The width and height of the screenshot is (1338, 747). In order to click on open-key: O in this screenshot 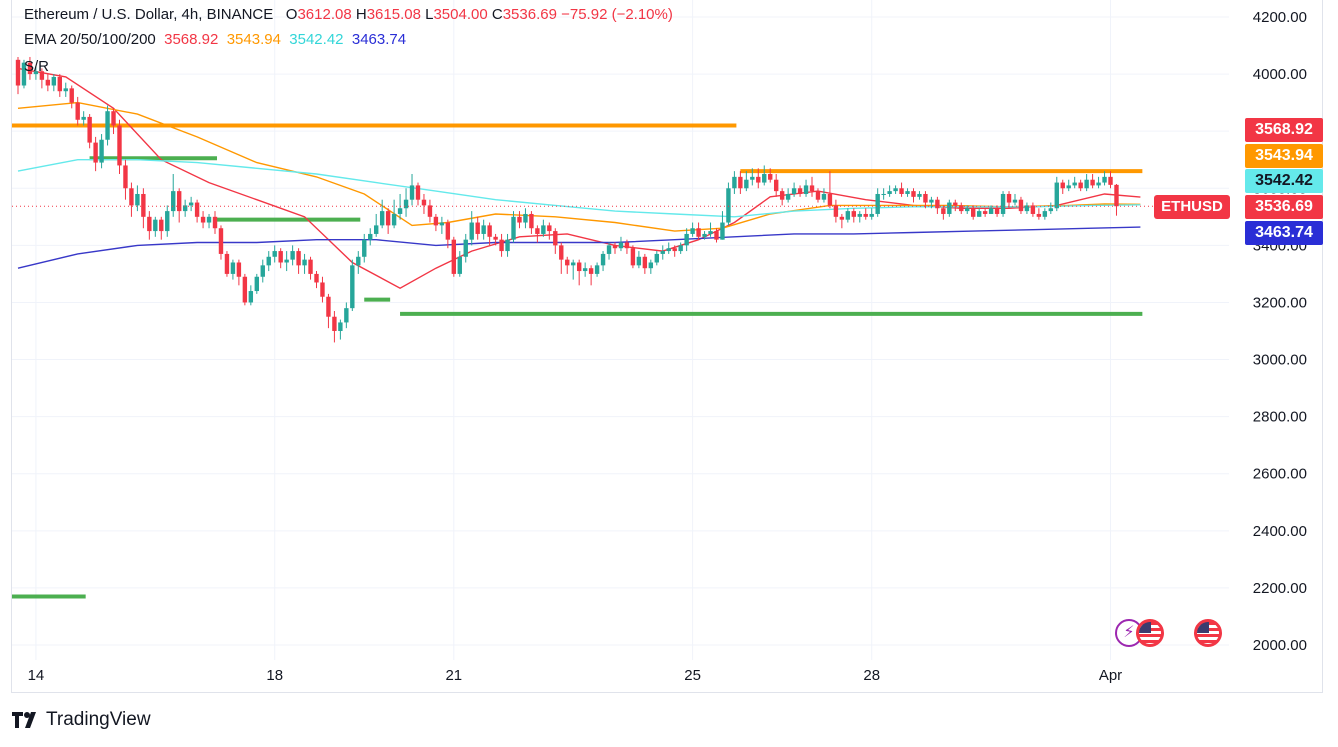, I will do `click(291, 14)`.